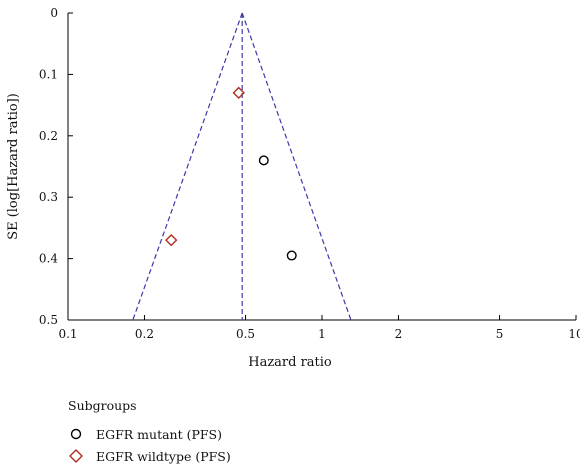  I want to click on legend-label-egfr-wildtype: EGFR wildtype (PFS), so click(163, 456).